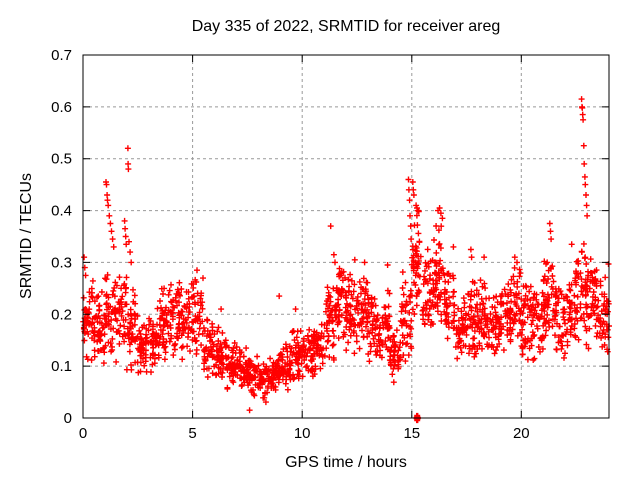 The image size is (640, 480). What do you see at coordinates (26, 236) in the screenshot?
I see `y-axis-label: SRMTID / TECUs` at bounding box center [26, 236].